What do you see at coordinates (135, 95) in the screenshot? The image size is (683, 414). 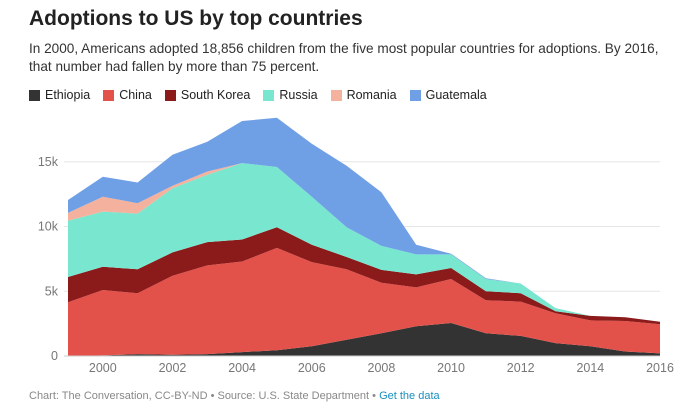 I see `legend-label-china: China` at bounding box center [135, 95].